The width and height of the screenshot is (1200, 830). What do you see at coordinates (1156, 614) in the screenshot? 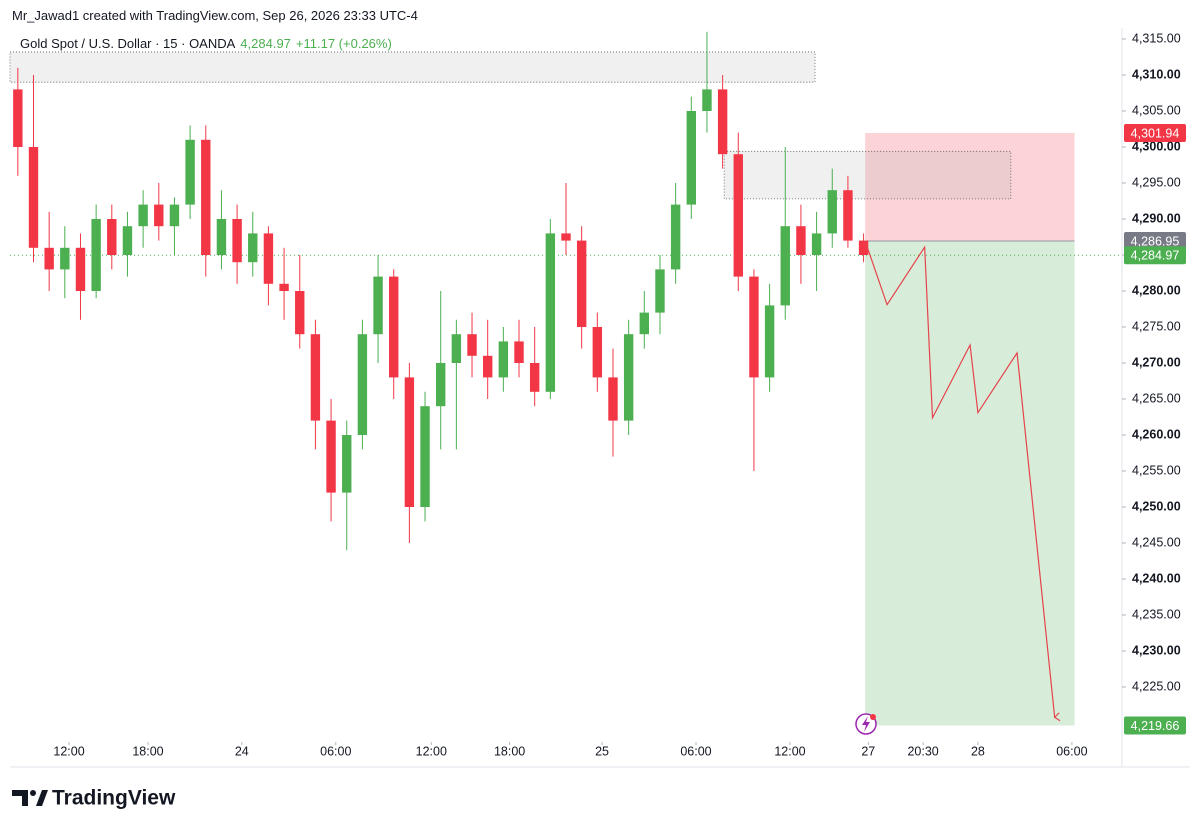
I see `y-tick-label: 4,235.00` at bounding box center [1156, 614].